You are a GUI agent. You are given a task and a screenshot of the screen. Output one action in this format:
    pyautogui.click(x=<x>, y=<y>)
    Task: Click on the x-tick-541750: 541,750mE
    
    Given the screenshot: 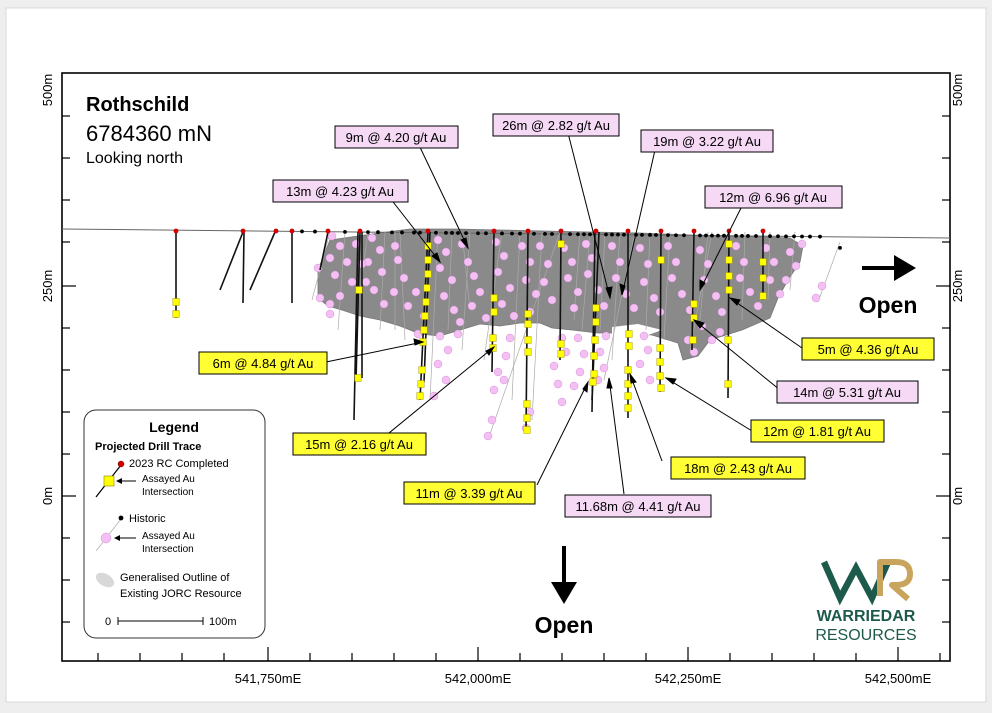 What is the action you would take?
    pyautogui.click(x=268, y=678)
    